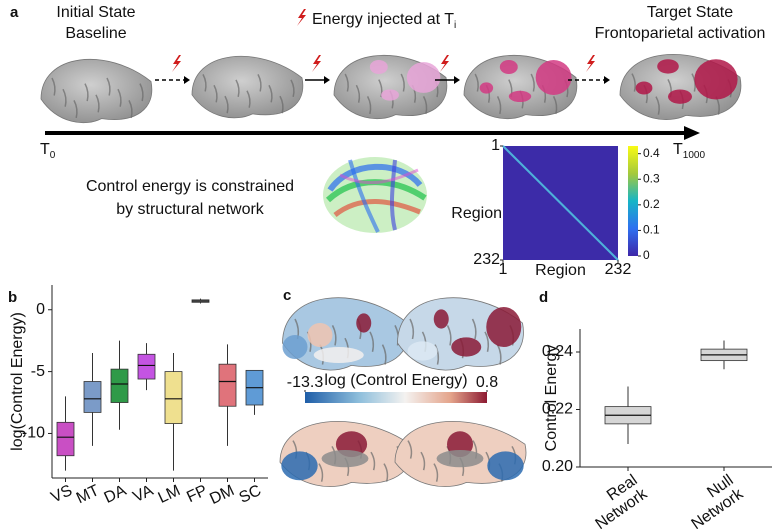  What do you see at coordinates (250, 494) in the screenshot?
I see `x-tick-label: SC` at bounding box center [250, 494].